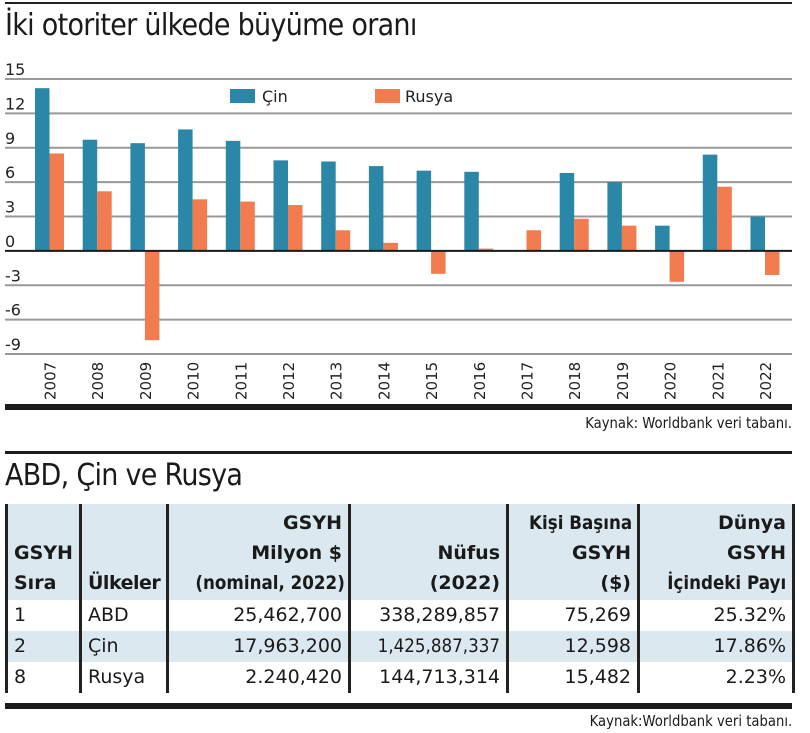 This screenshot has height=733, width=810. I want to click on legend-label-rusya: Rusya, so click(429, 96).